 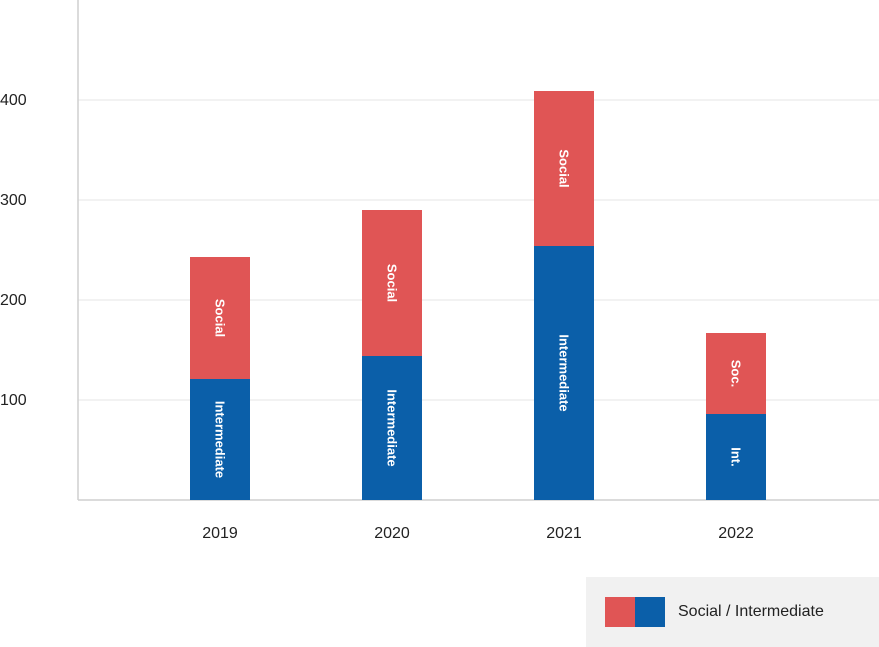 I want to click on bar-intermediate-2021, so click(x=564, y=373).